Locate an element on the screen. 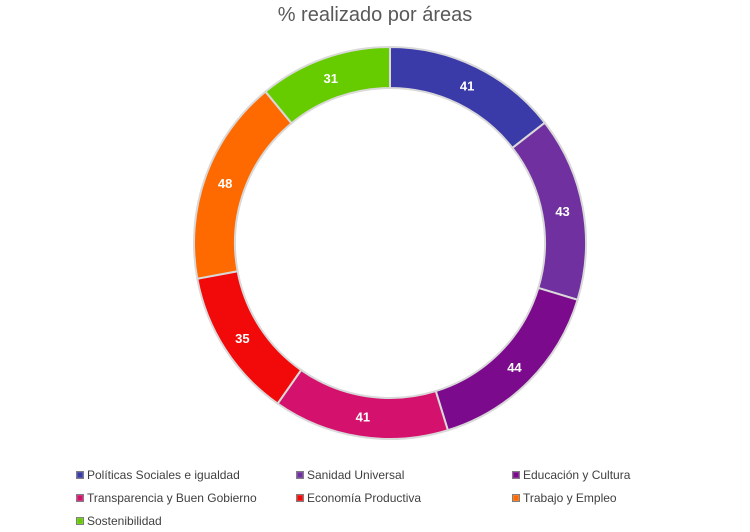 The width and height of the screenshot is (750, 532). legend-label: Transparencia y Buen Gobierno is located at coordinates (172, 498).